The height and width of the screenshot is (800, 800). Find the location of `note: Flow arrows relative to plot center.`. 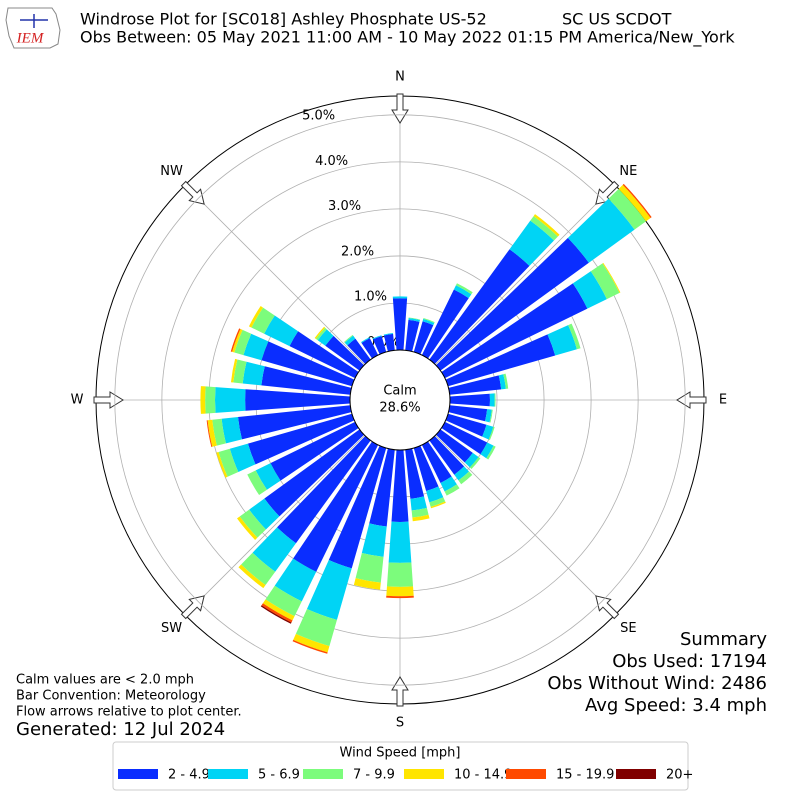

note: Flow arrows relative to plot center. is located at coordinates (129, 712).